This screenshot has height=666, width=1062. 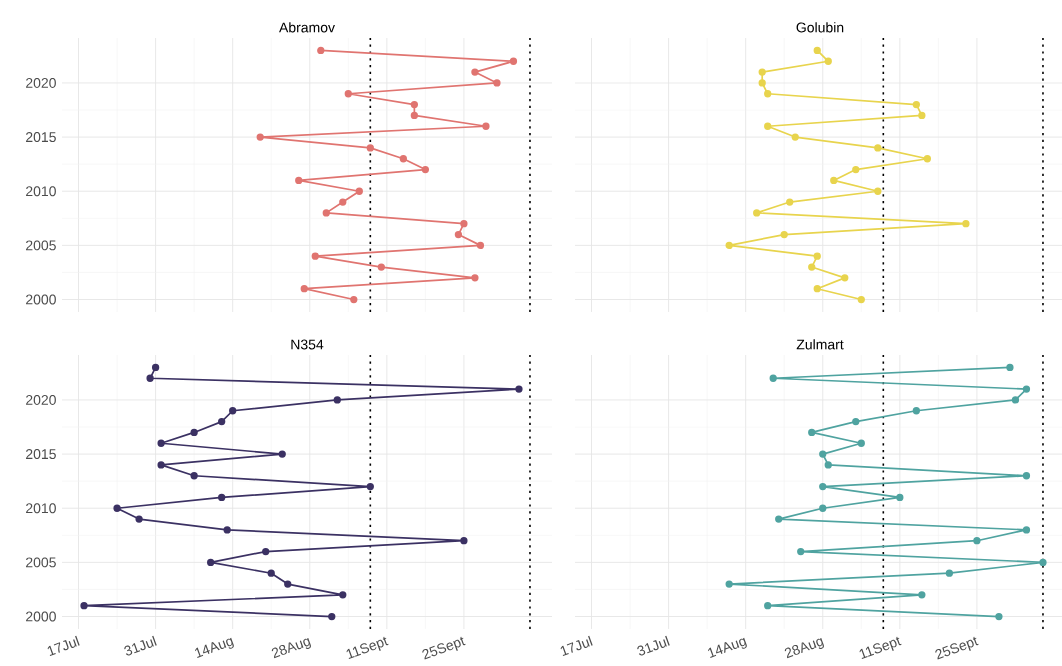 I want to click on chart-title: Zulmart, so click(x=820, y=344).